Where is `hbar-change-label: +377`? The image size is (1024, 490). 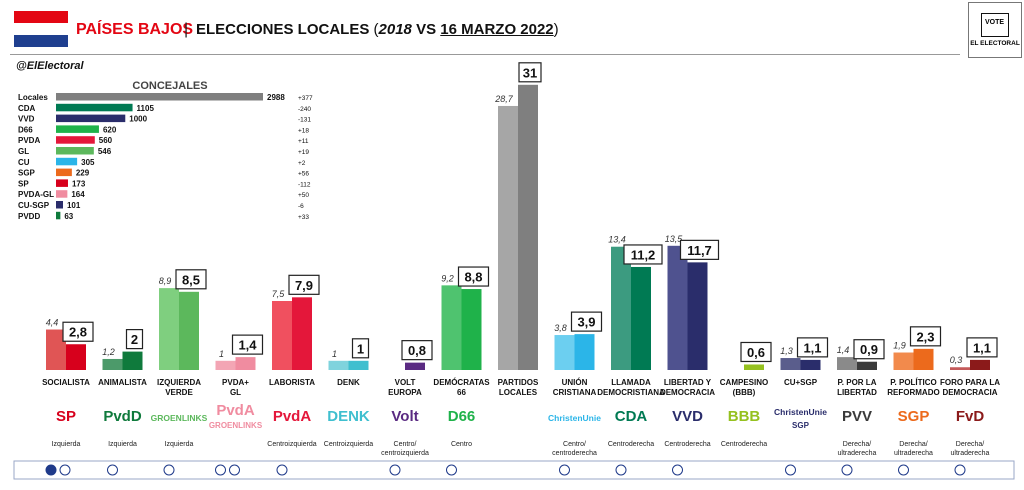 hbar-change-label: +377 is located at coordinates (305, 98).